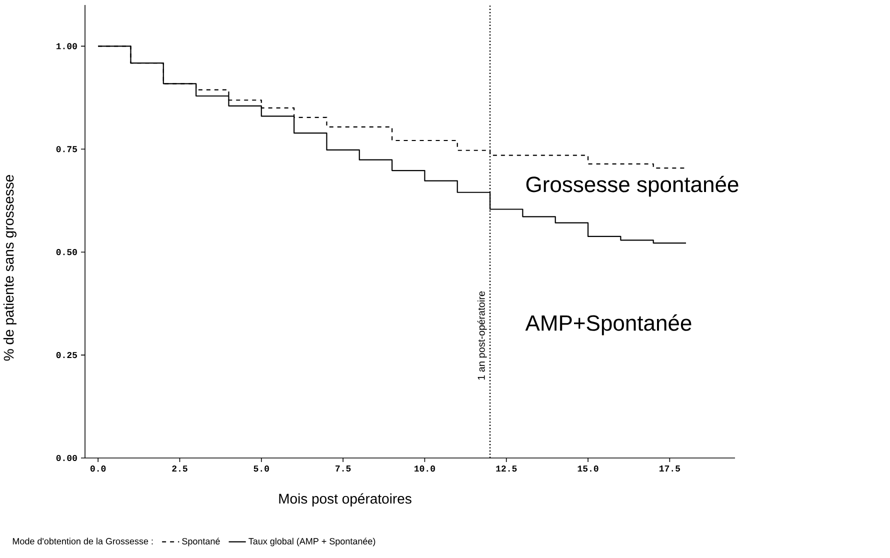 This screenshot has height=558, width=890. What do you see at coordinates (424, 469) in the screenshot?
I see `x-tick-label: 10.0` at bounding box center [424, 469].